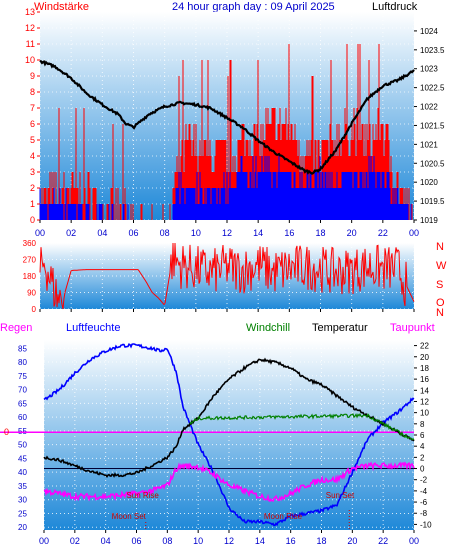 Image resolution: width=462 pixels, height=555 pixels. I want to click on temperature-ytick-label: -4, so click(424, 491).